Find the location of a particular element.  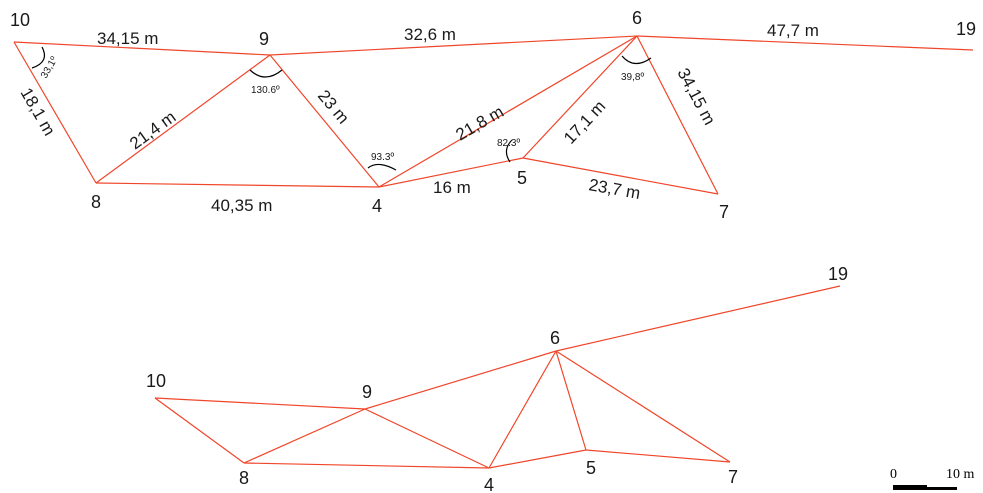

length-label-6-19: 47,7 m is located at coordinates (793, 30).